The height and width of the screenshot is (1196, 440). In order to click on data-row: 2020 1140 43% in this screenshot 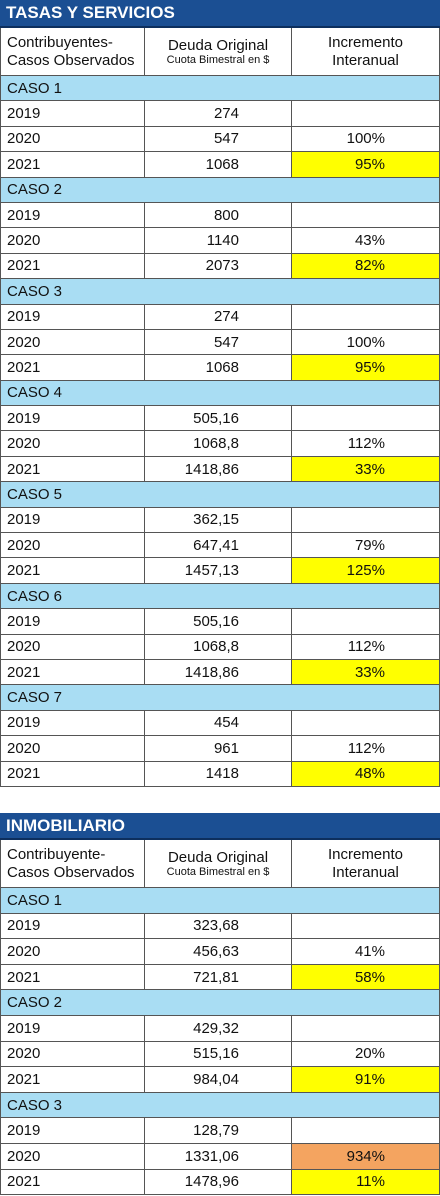, I will do `click(220, 241)`.